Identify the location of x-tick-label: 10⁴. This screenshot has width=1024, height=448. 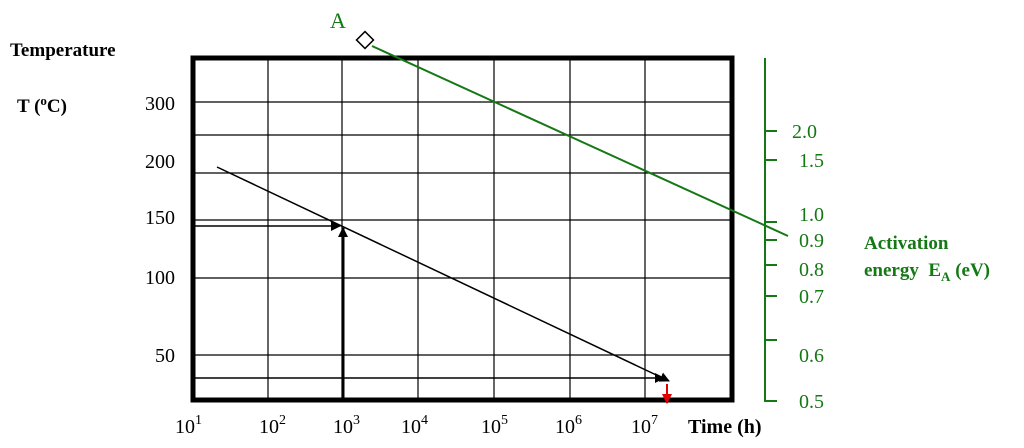
(414, 425).